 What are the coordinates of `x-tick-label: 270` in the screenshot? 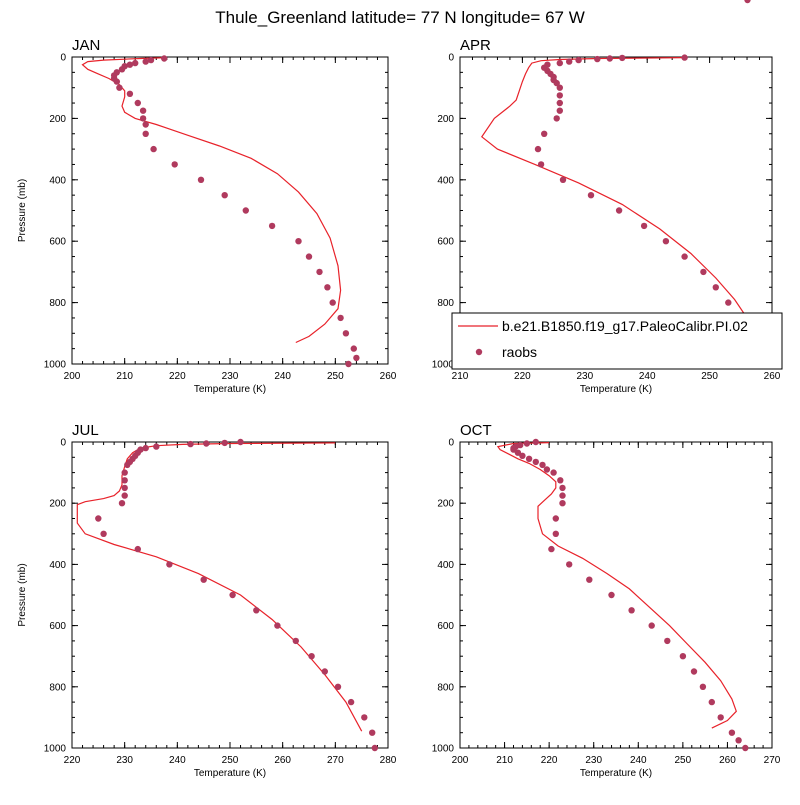 It's located at (335, 760).